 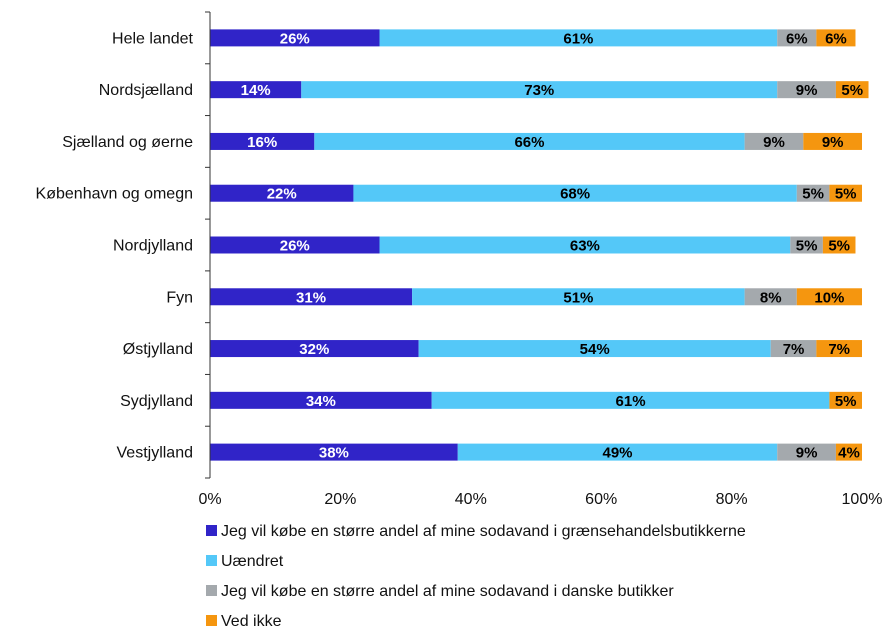 What do you see at coordinates (471, 499) in the screenshot?
I see `x-tick-label: 40%` at bounding box center [471, 499].